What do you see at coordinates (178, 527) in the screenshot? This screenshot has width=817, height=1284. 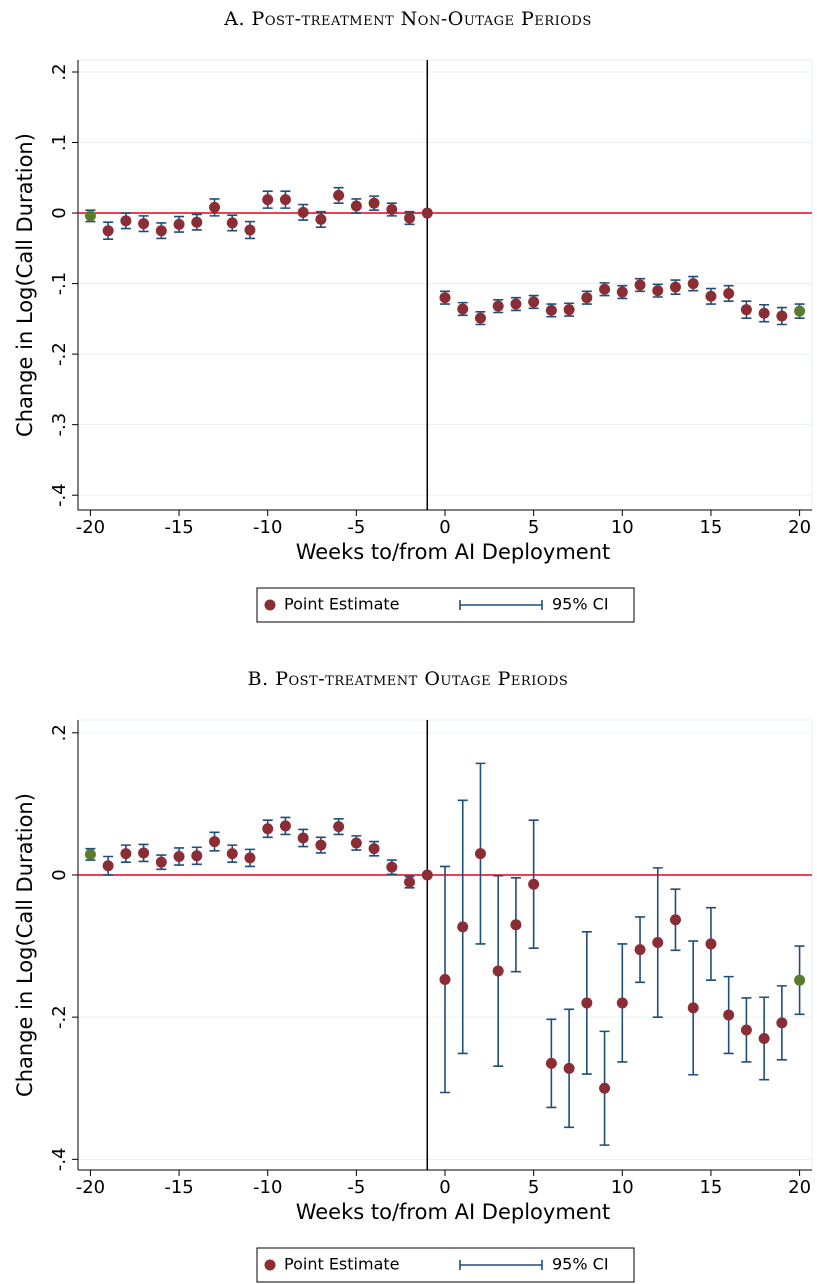 I see `x-tick-label: -15` at bounding box center [178, 527].